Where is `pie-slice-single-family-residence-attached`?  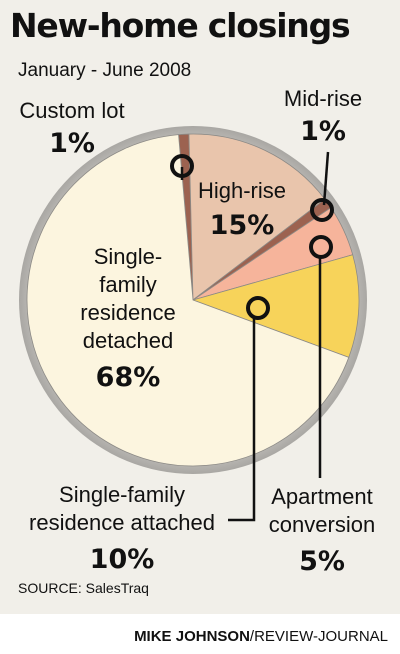 pie-slice-single-family-residence-attached is located at coordinates (275, 306).